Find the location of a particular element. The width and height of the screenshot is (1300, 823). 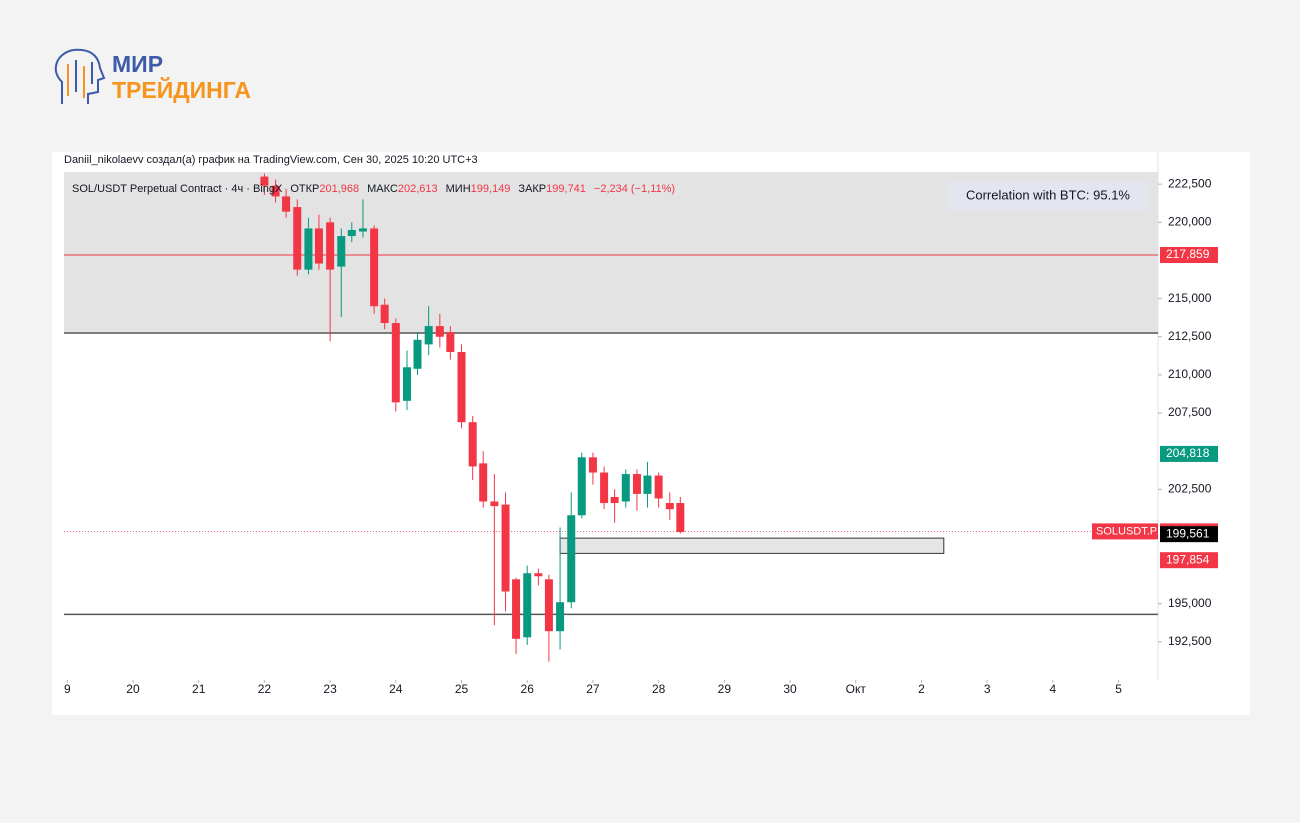

y-tick-label: 195,000 is located at coordinates (1190, 603).